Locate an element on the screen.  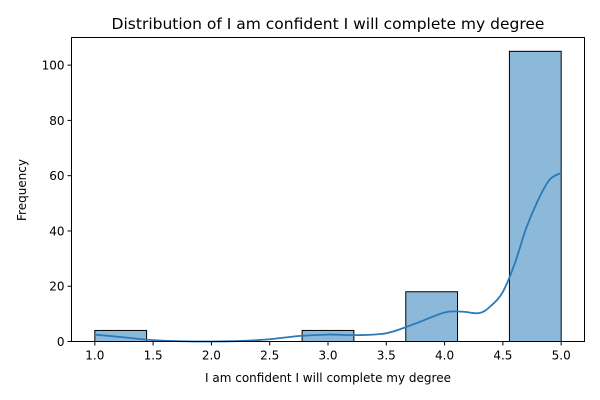
x-axis-ticks: 1.0 1.5 2.0 2.5 3.0 3.5 4.0 4.5 5.0 is located at coordinates (328, 352).